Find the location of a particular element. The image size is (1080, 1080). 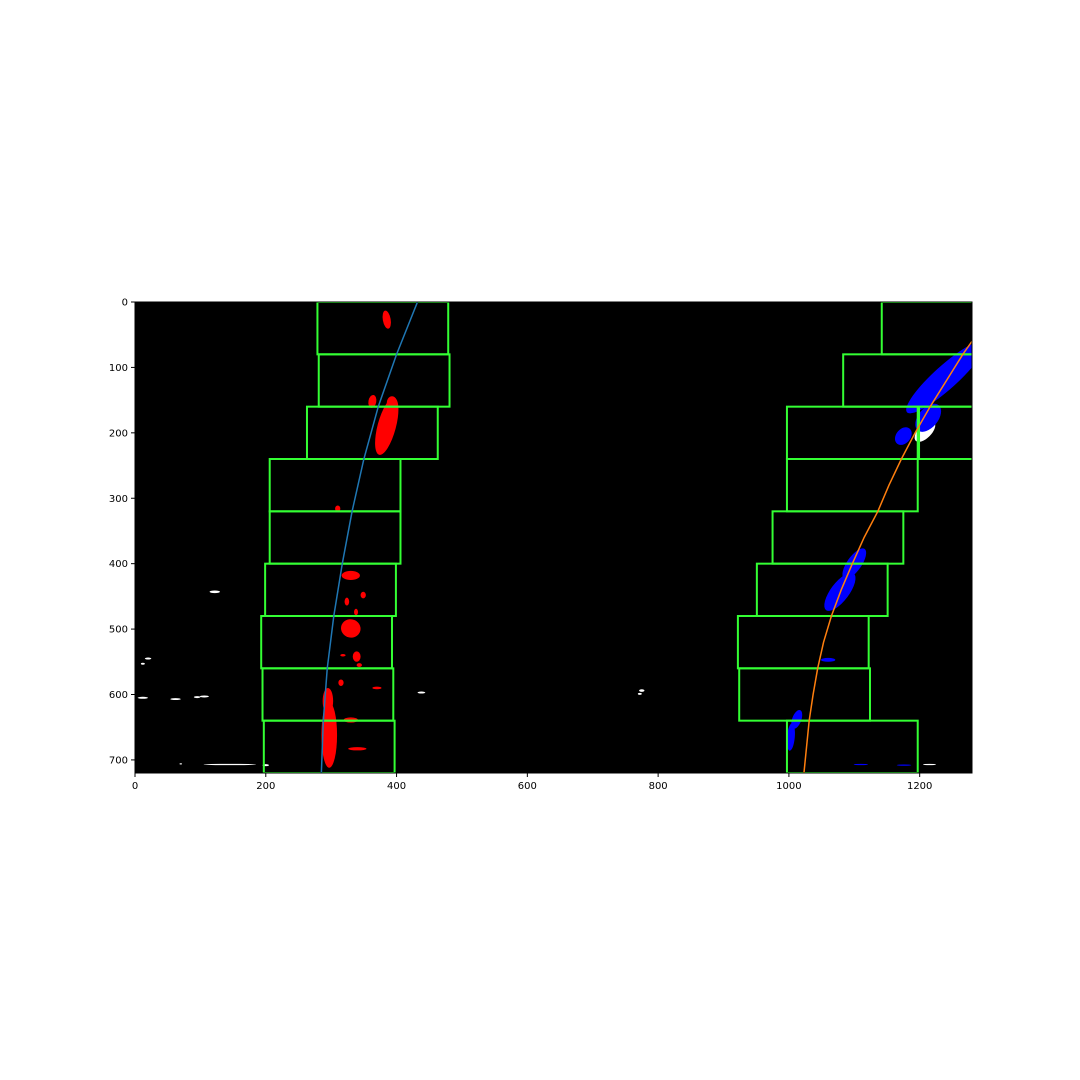

right-fit-line is located at coordinates (887, 556).